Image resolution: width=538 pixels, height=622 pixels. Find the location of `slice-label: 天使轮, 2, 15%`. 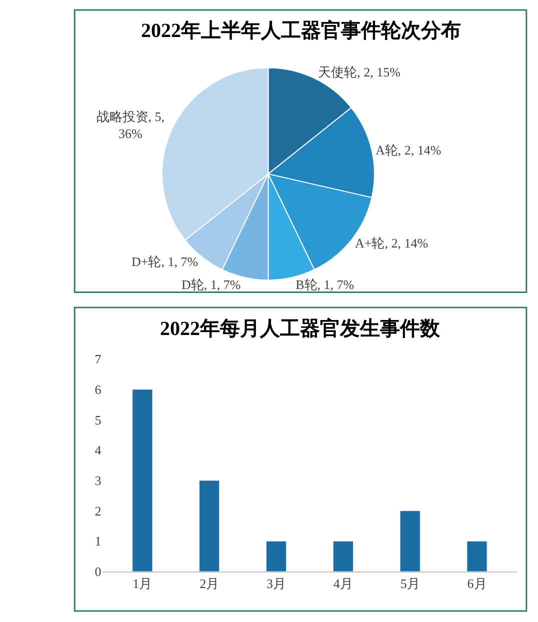

slice-label: 天使轮, 2, 15% is located at coordinates (359, 72).